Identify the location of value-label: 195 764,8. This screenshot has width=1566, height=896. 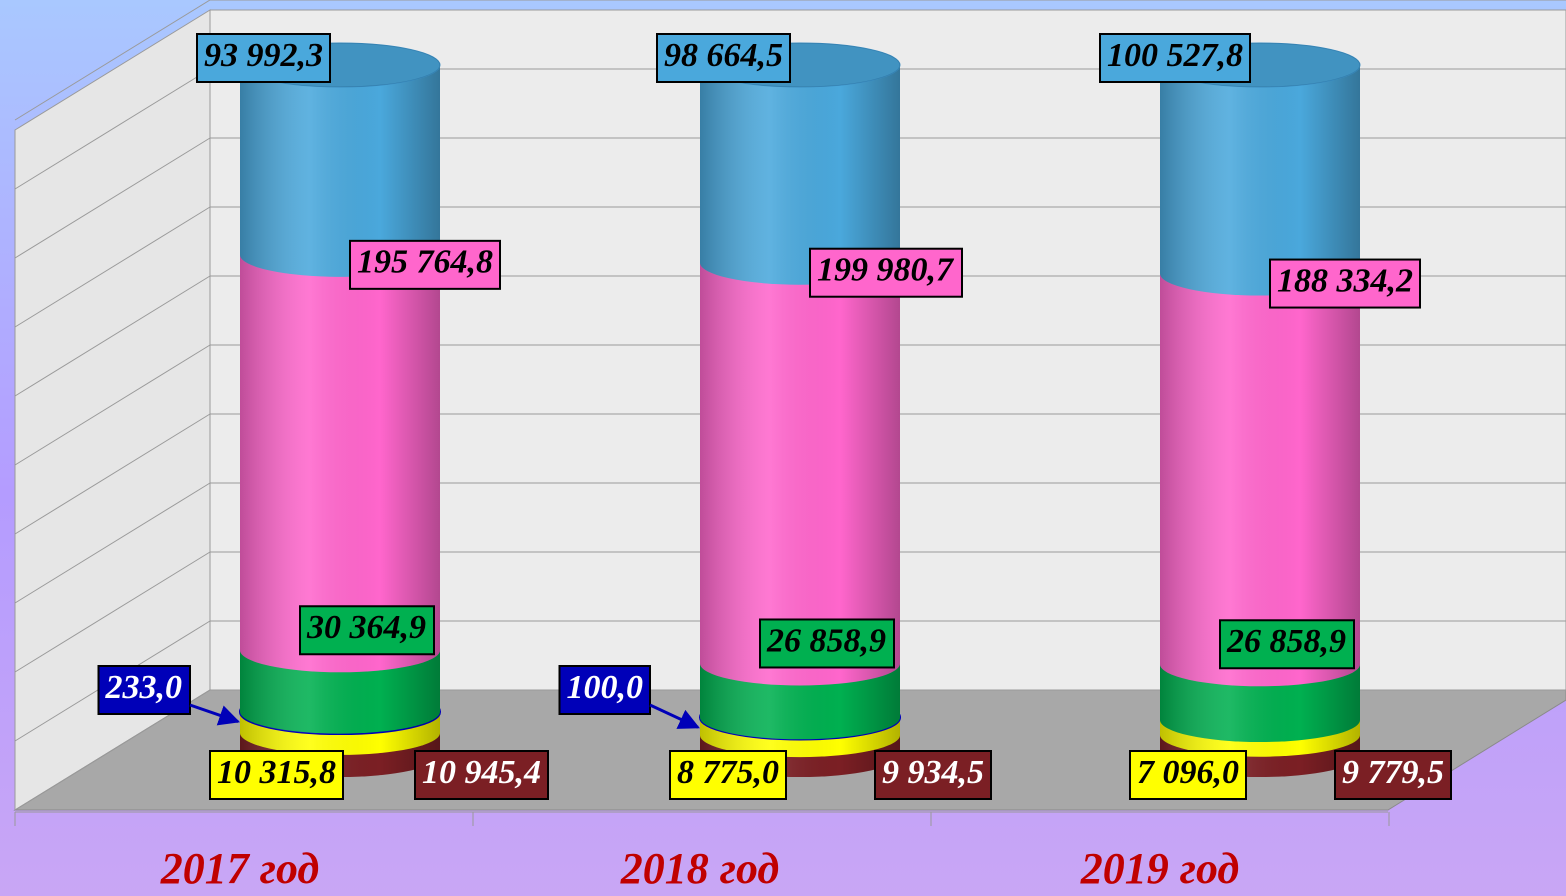
(425, 262).